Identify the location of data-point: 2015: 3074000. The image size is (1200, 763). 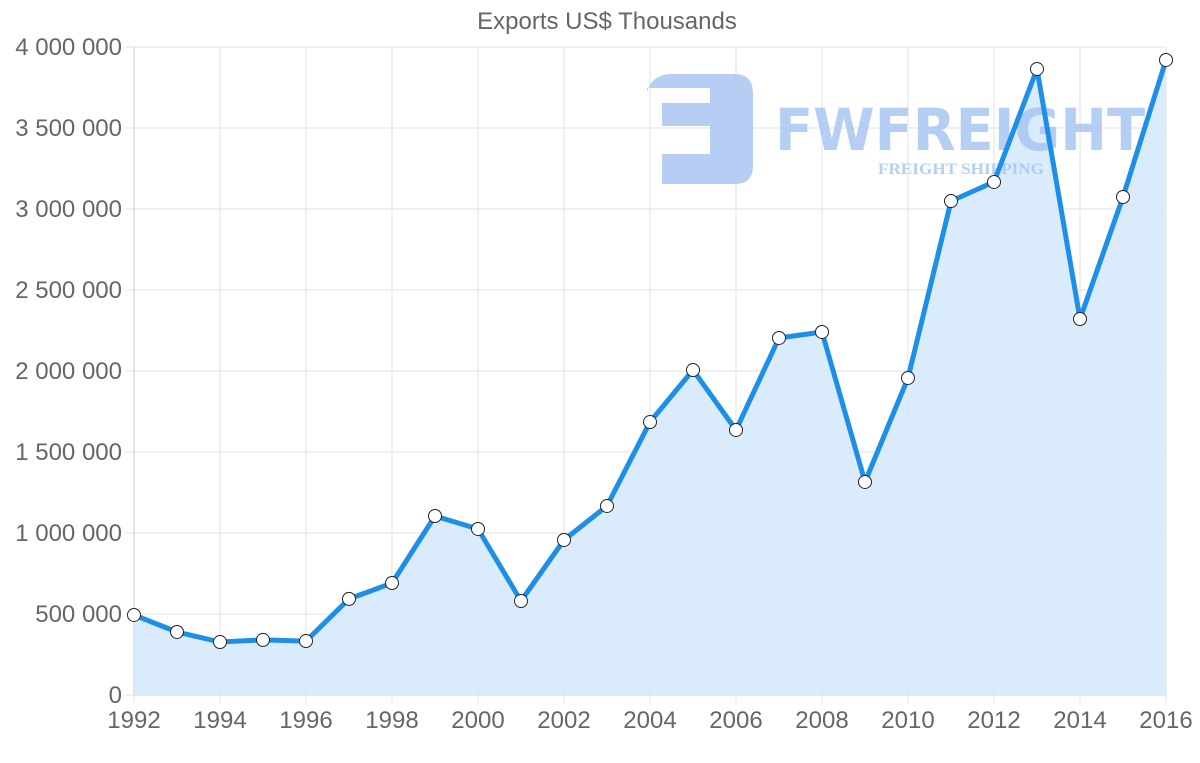
(1123, 197).